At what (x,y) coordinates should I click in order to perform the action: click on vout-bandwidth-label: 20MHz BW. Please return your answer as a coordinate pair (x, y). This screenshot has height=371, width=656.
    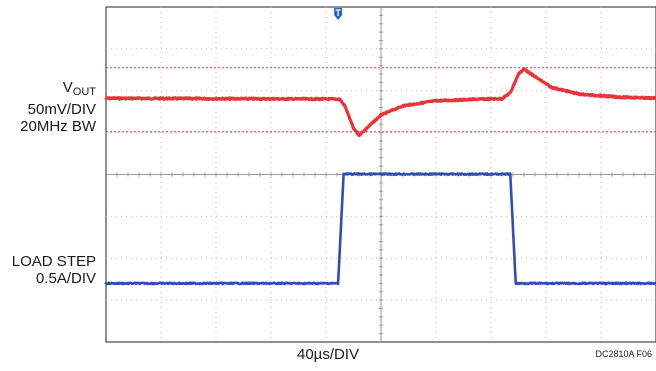
    Looking at the image, I should click on (58, 126).